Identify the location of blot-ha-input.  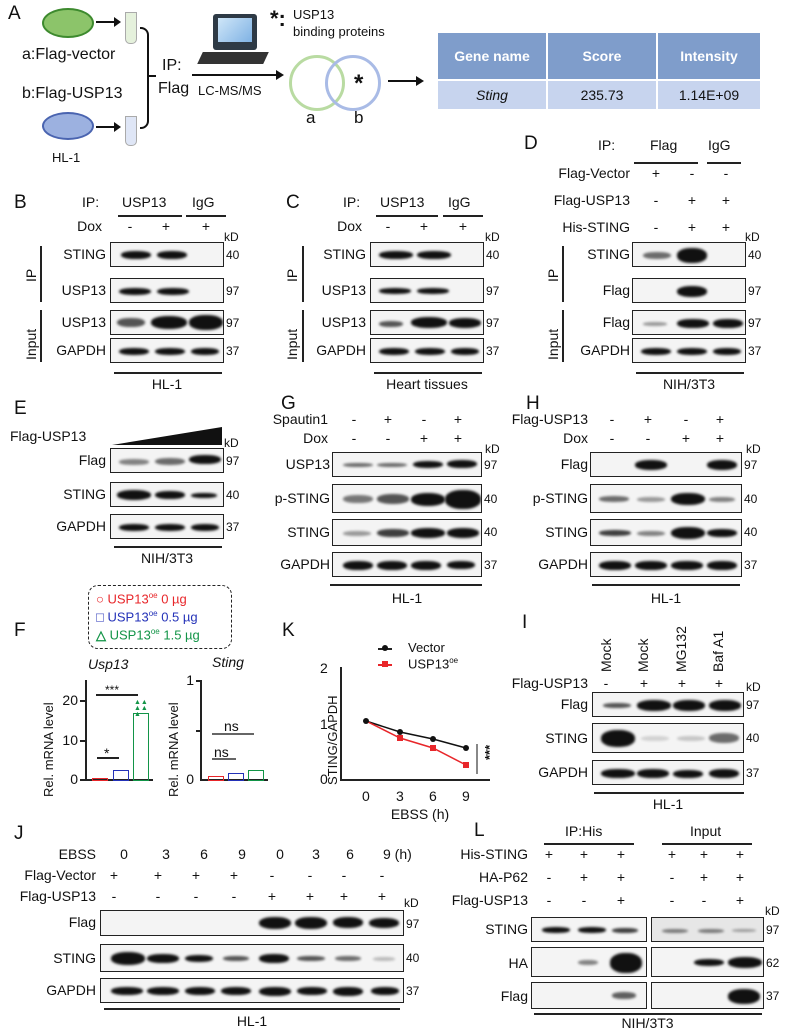
(707, 962).